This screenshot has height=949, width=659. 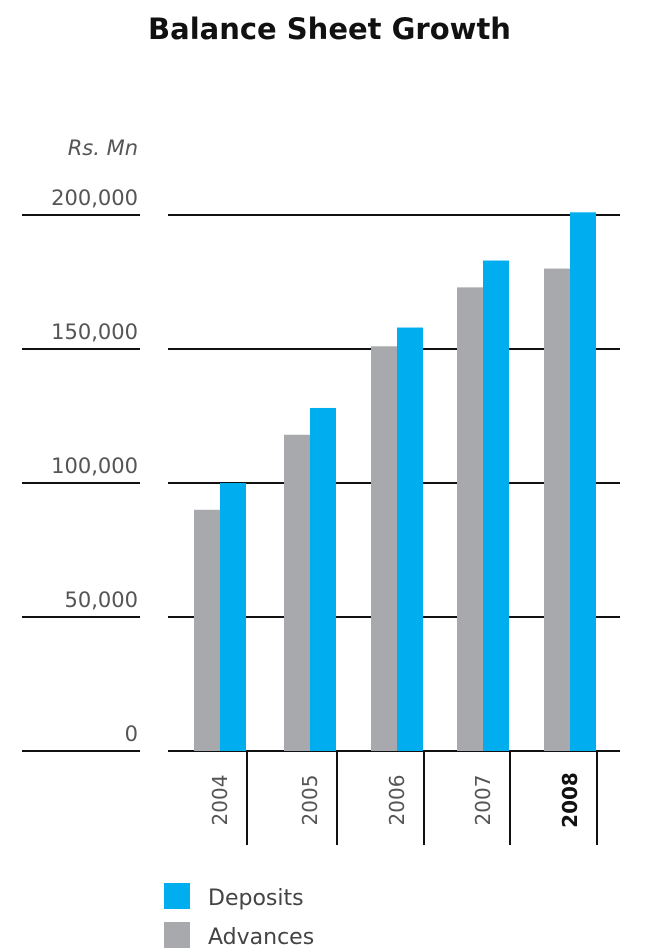 I want to click on legend-label-deposits: Deposits, so click(x=256, y=898).